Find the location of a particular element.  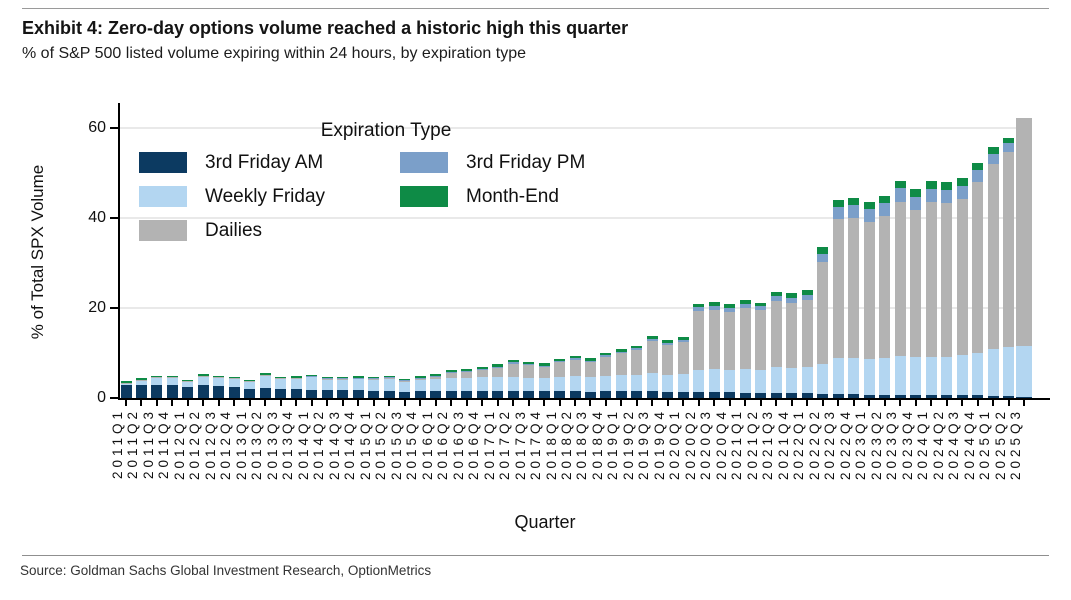

bar-2015Q4-3rd-friday-pm is located at coordinates (420, 378).